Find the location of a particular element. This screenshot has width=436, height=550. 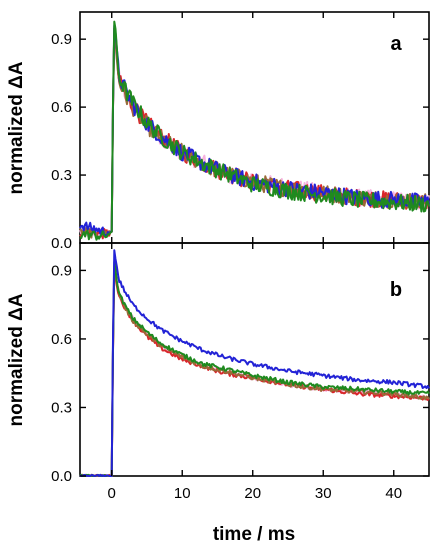

panel-b-label: b is located at coordinates (396, 290).